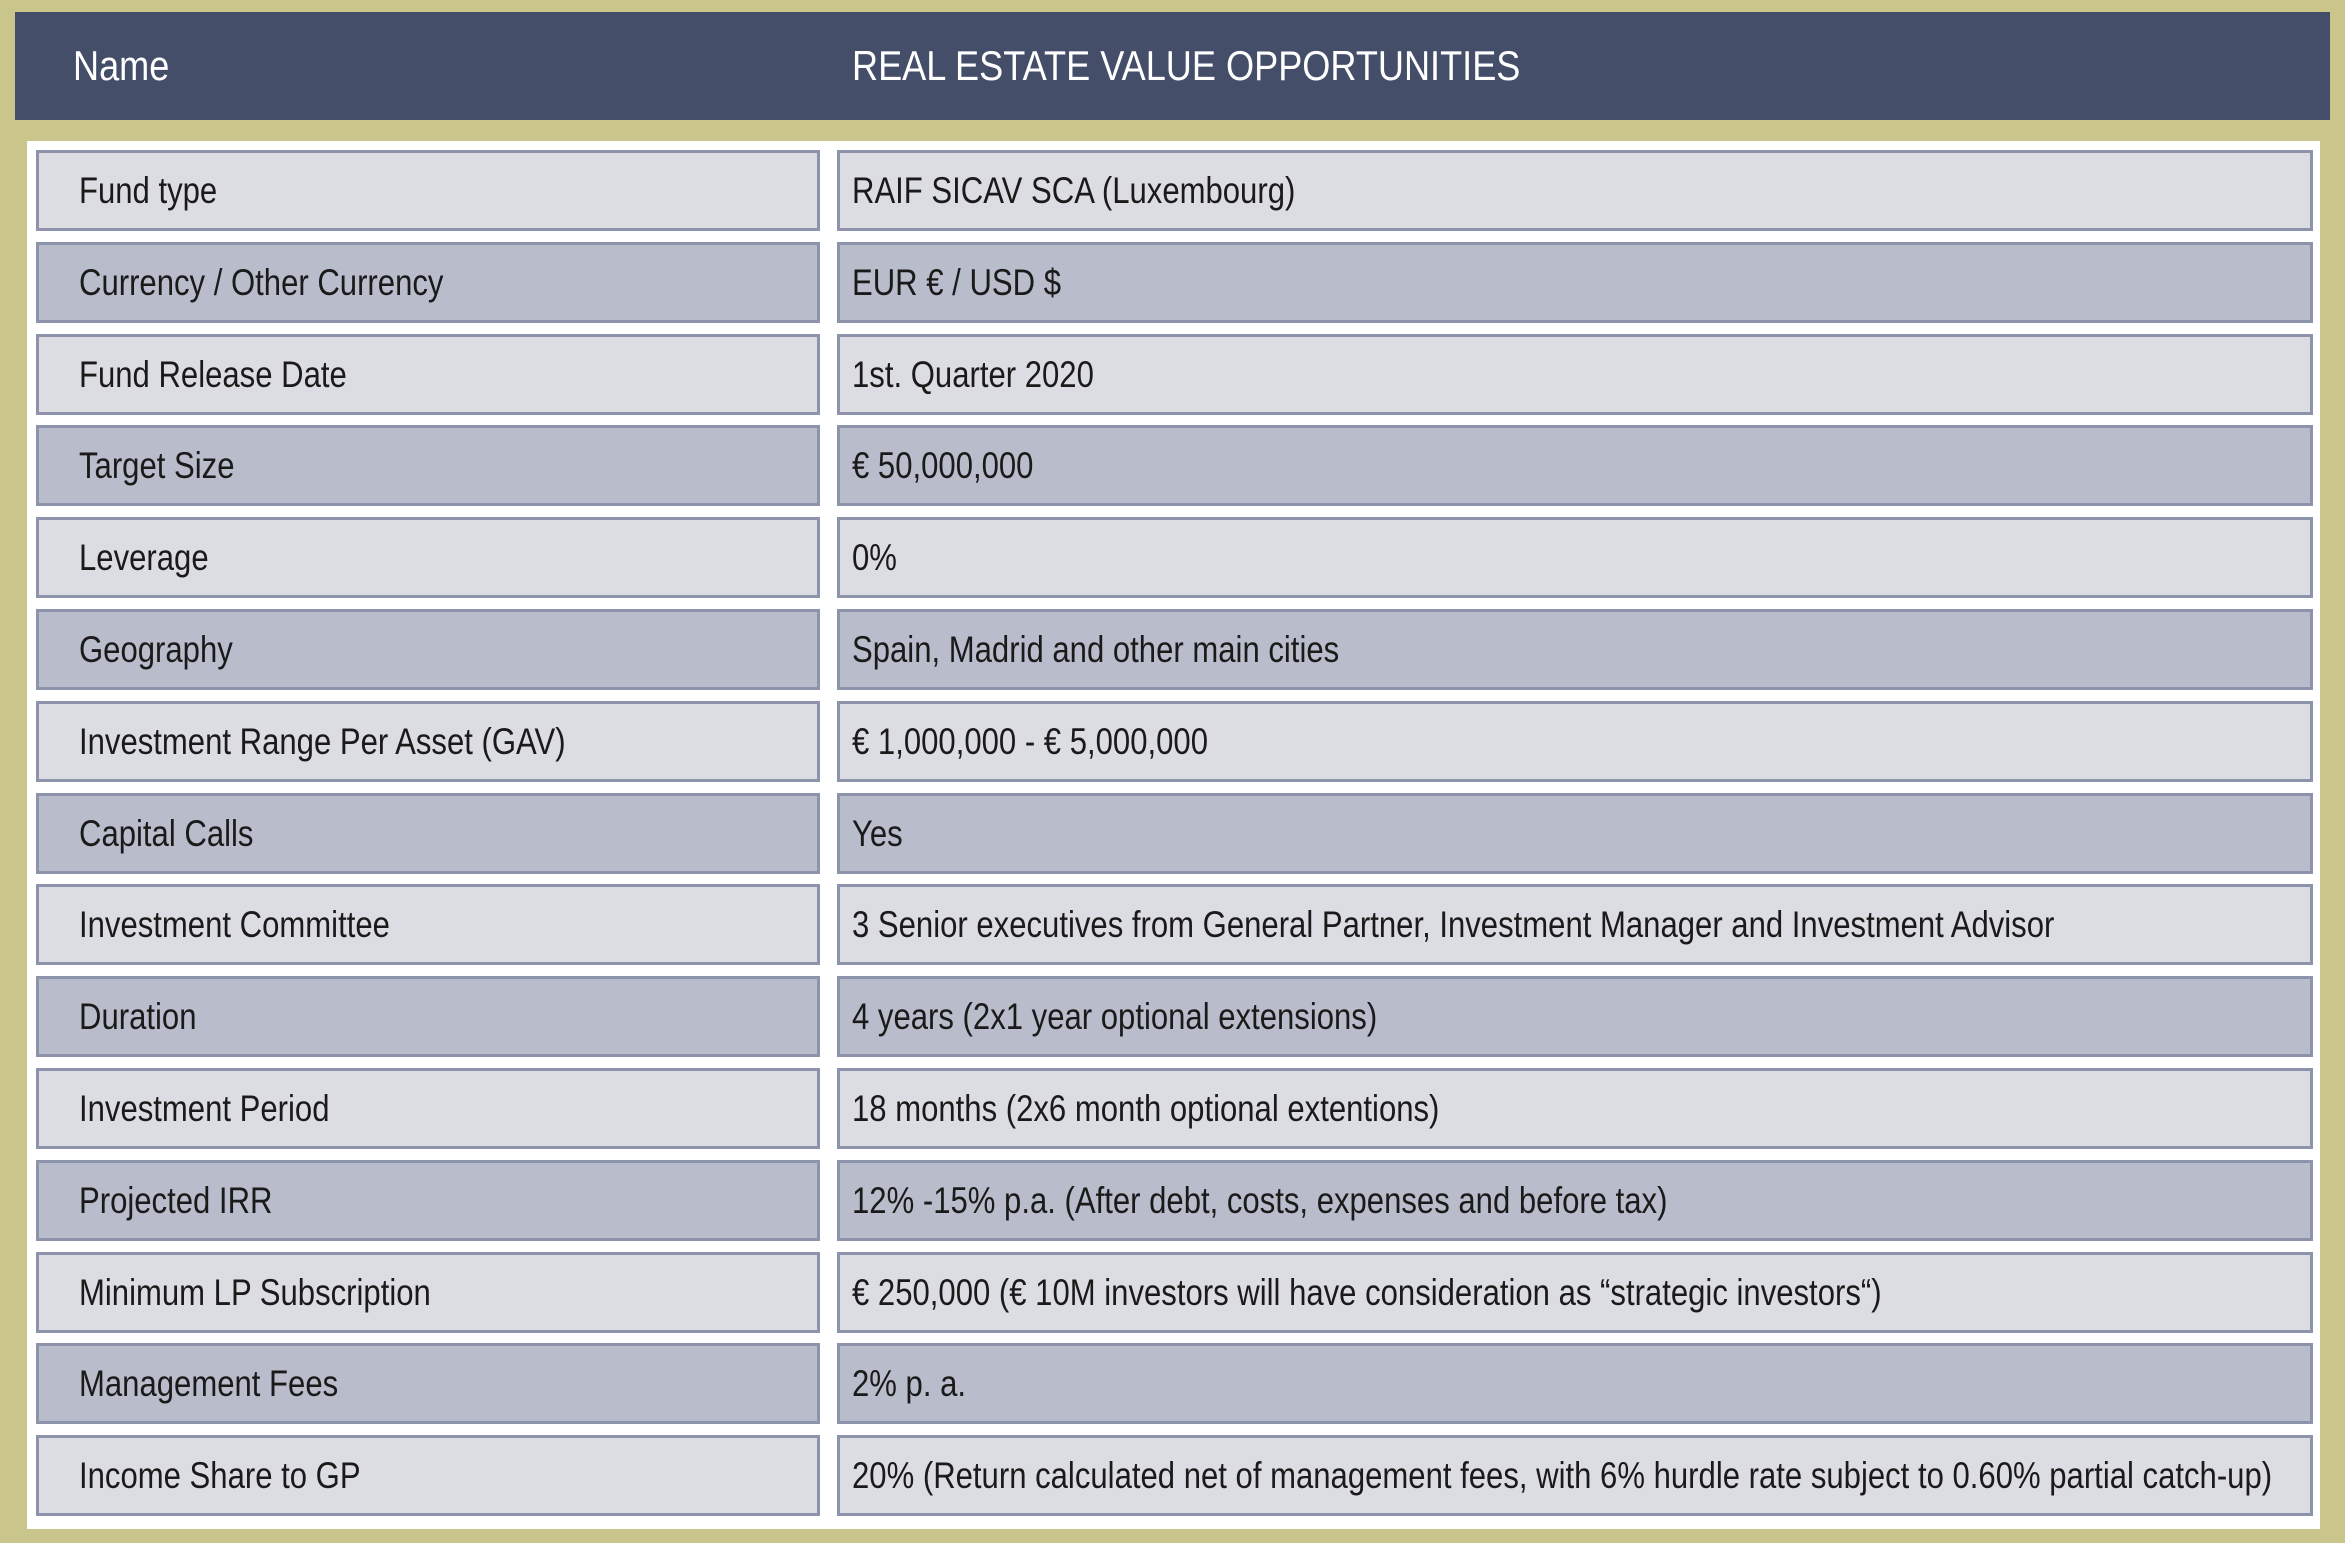  Describe the element at coordinates (428, 1476) in the screenshot. I see `label-cell: Income Share to GP` at that location.